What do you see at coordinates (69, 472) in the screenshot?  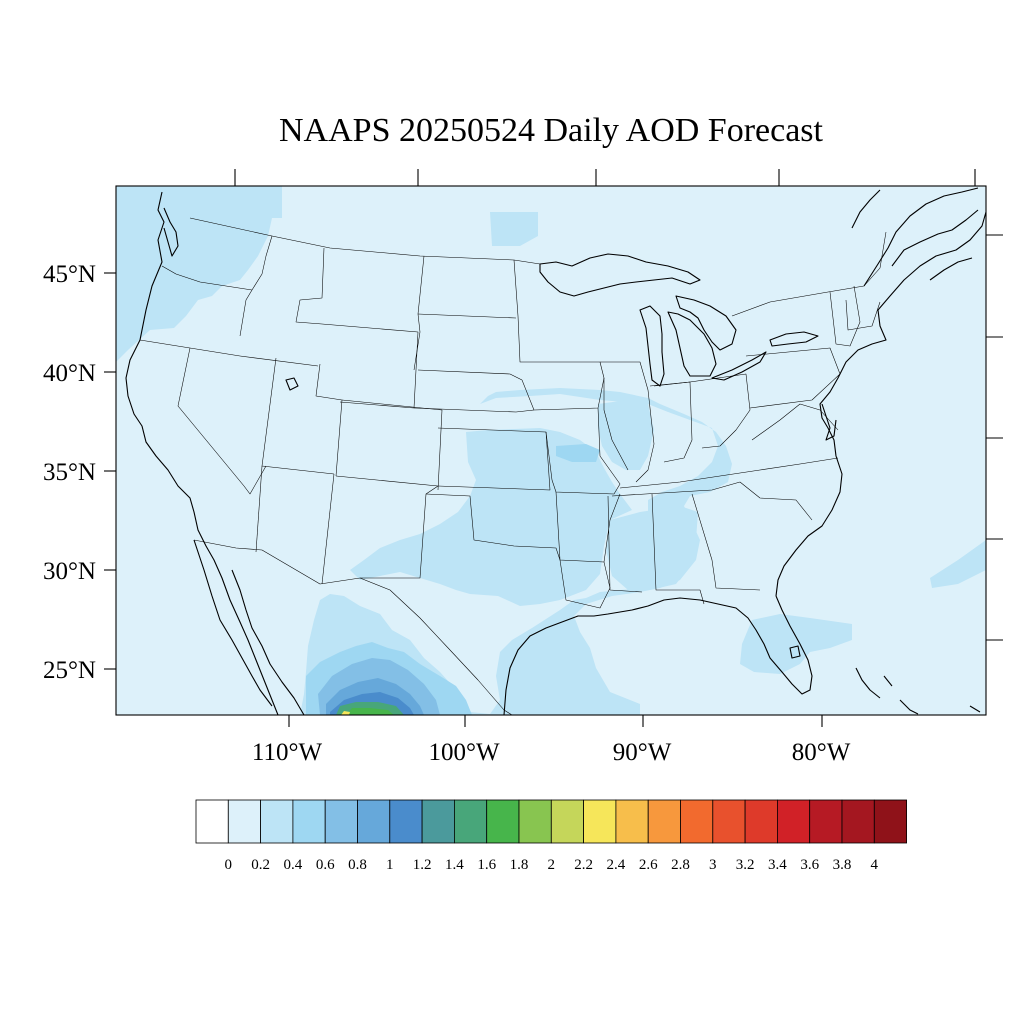 I see `lat-label: 35°N` at bounding box center [69, 472].